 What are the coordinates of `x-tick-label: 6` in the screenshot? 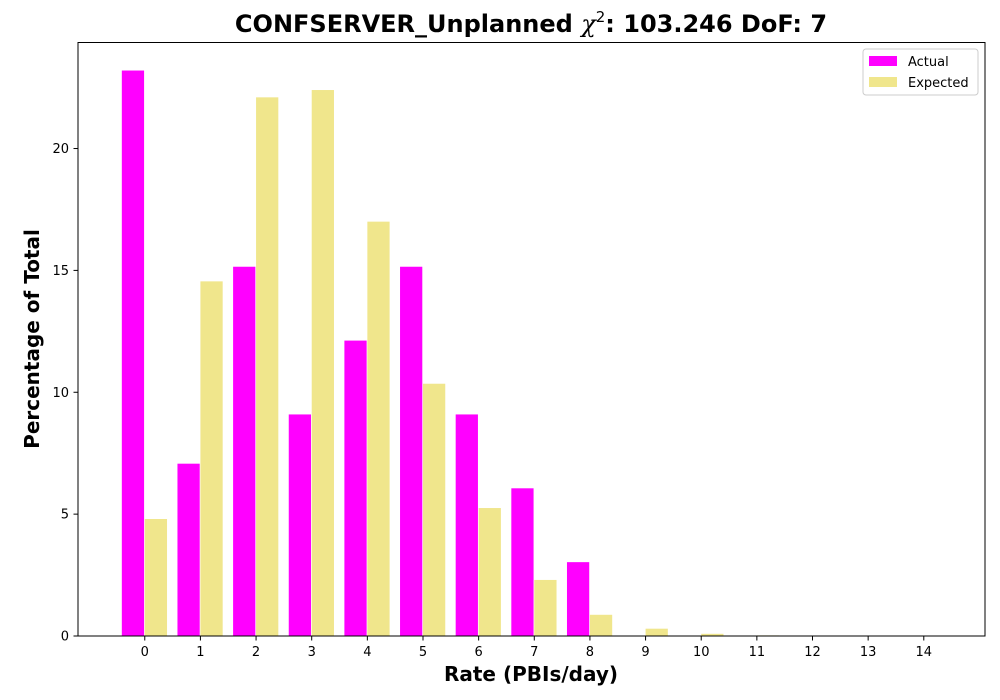 It's located at (478, 652).